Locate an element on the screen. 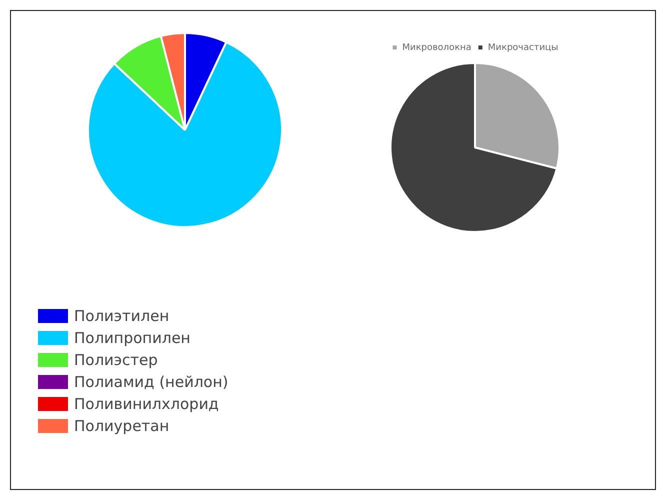 The height and width of the screenshot is (503, 666). legend-label: Полиуретан is located at coordinates (122, 426).